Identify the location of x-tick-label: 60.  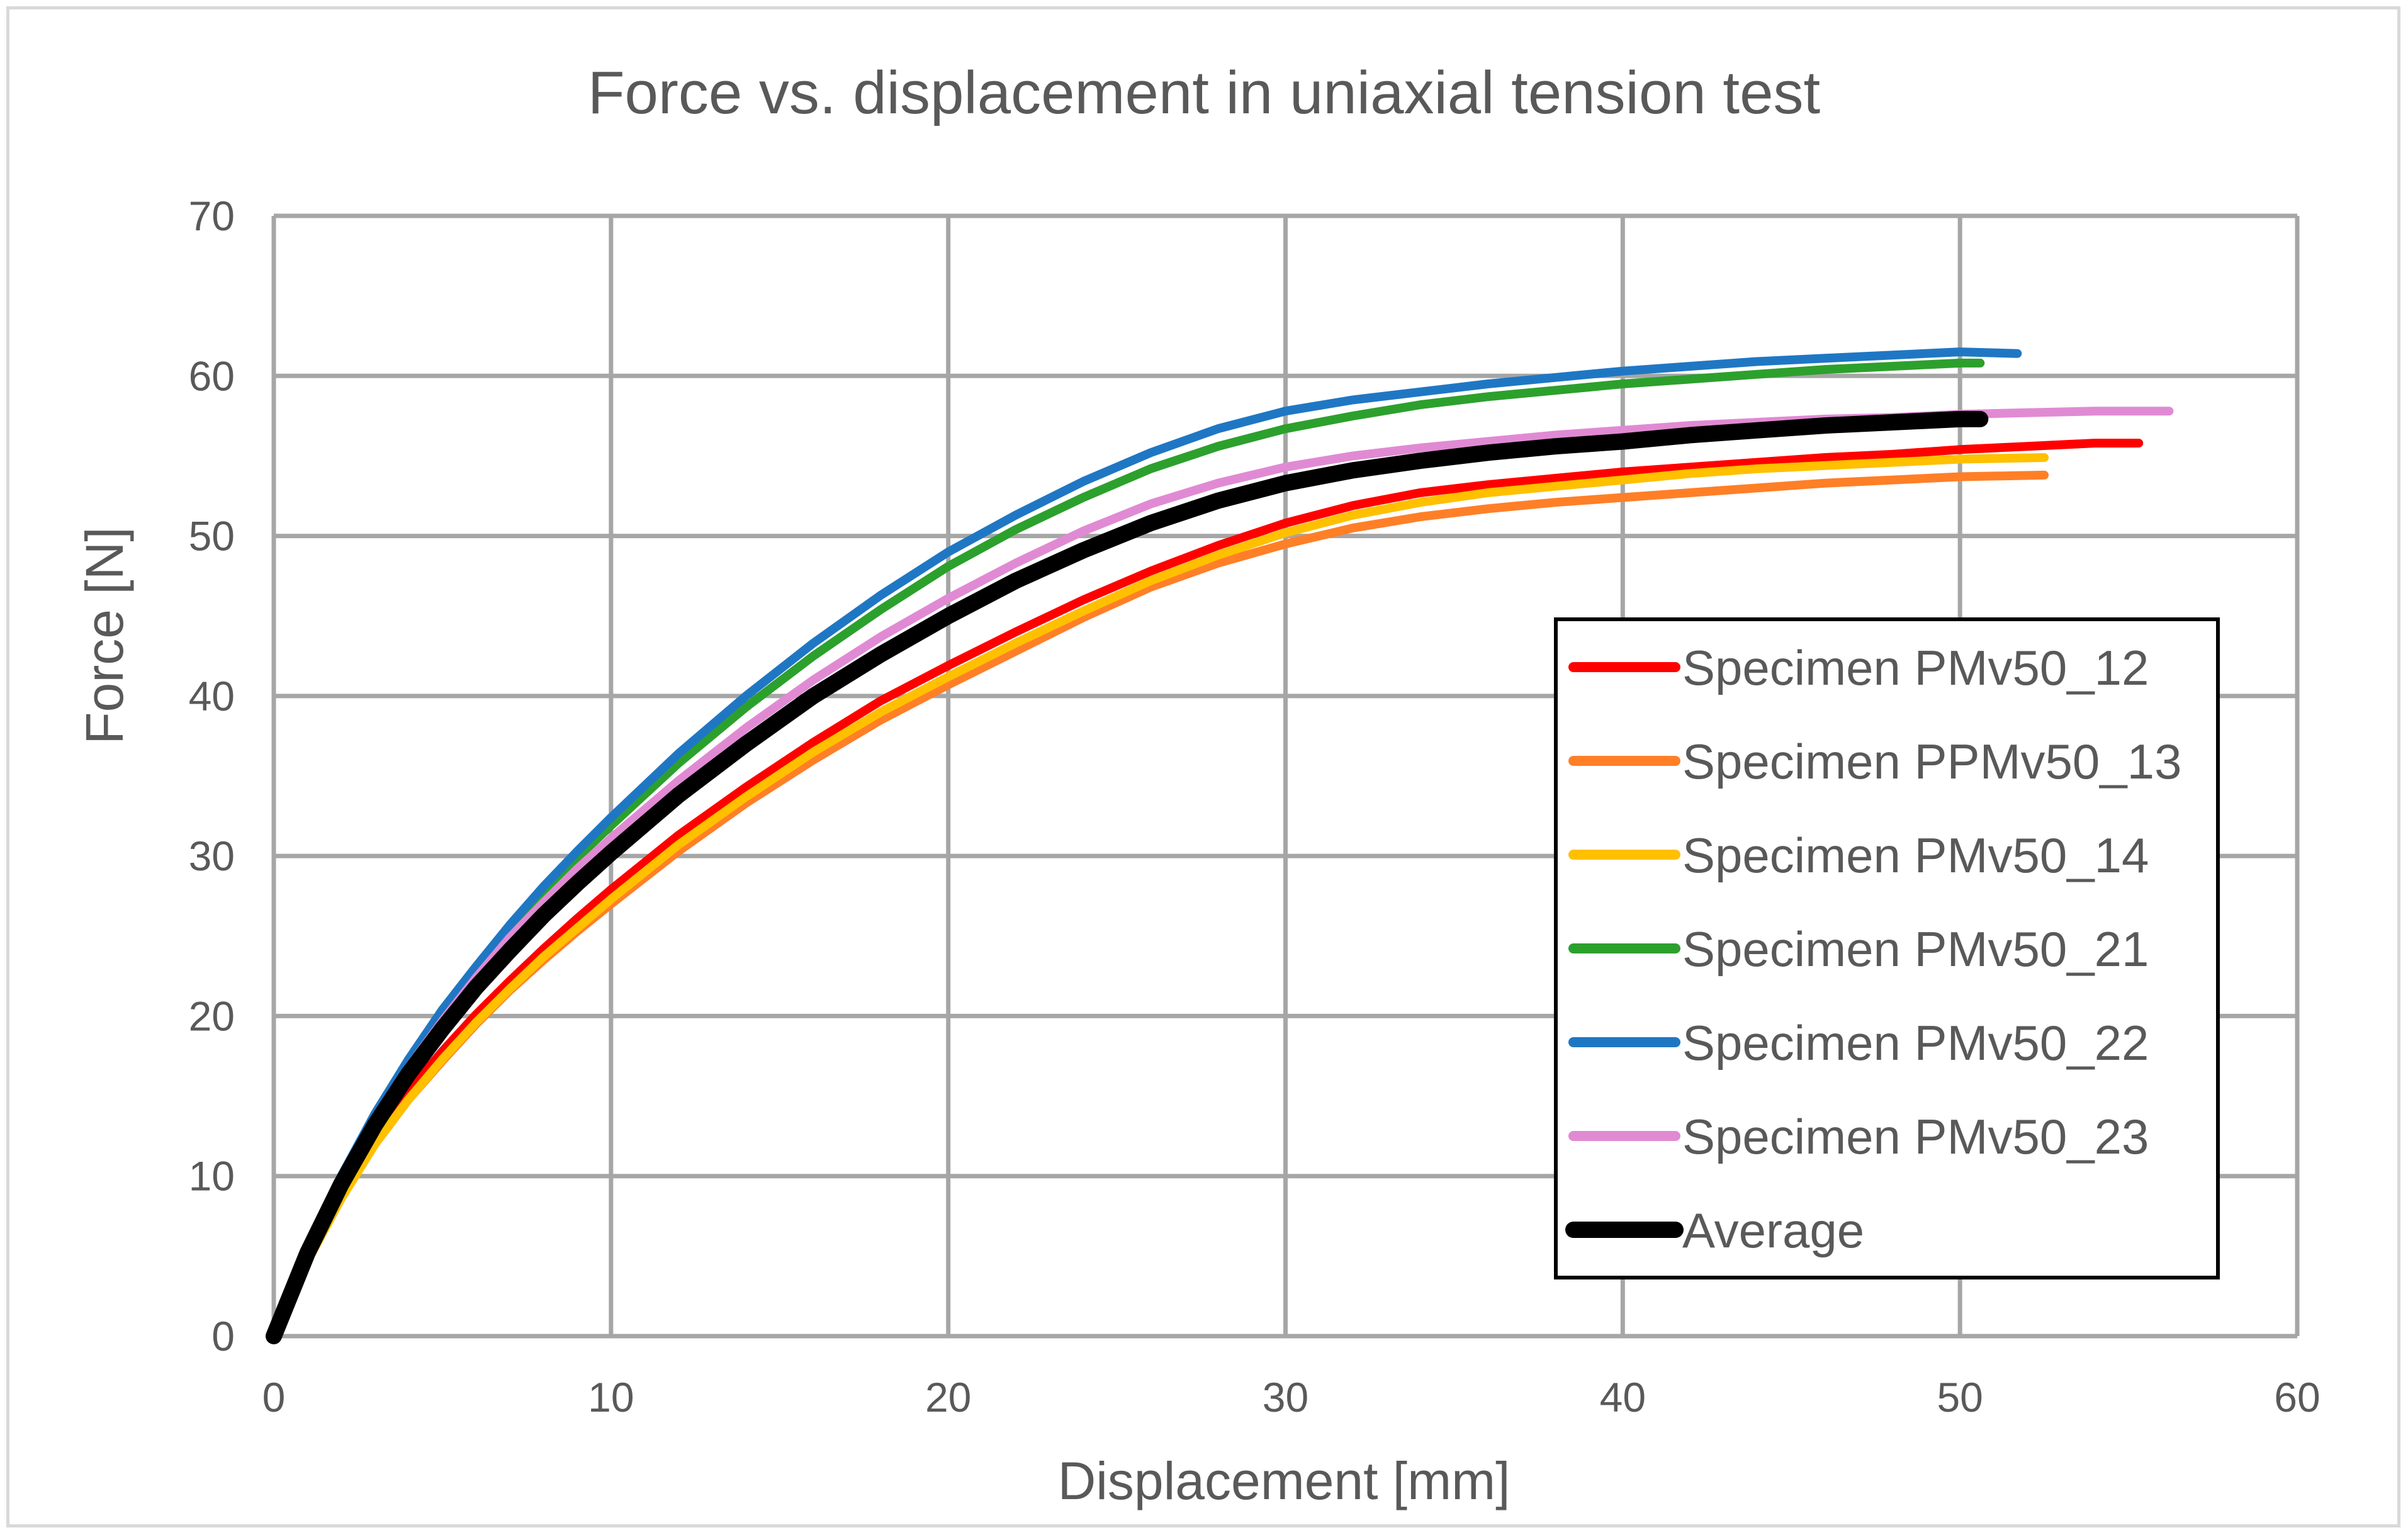
(2297, 1397).